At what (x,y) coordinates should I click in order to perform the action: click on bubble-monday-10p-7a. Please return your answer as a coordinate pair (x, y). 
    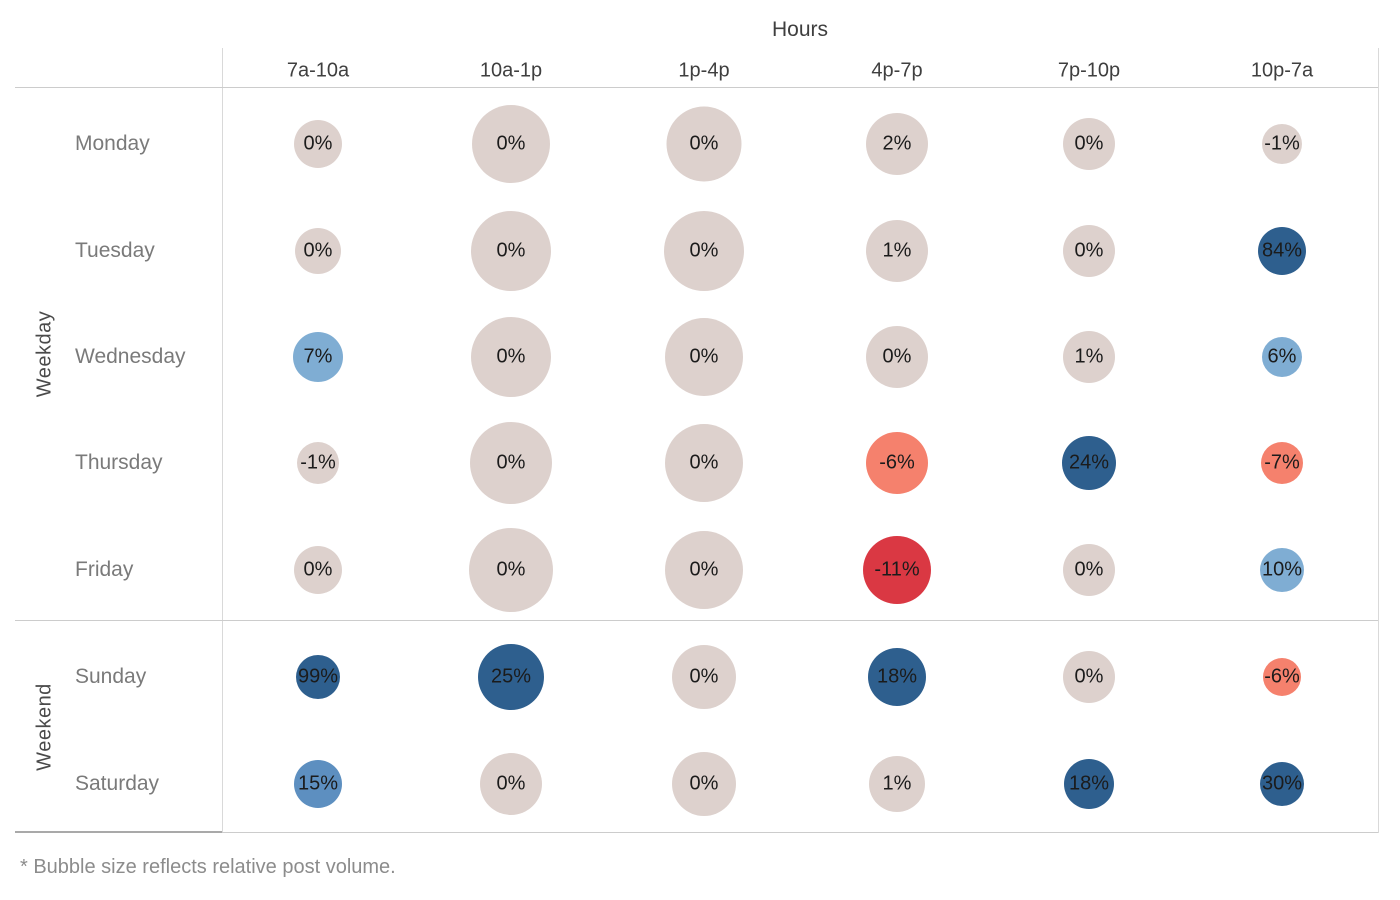
    Looking at the image, I should click on (1282, 144).